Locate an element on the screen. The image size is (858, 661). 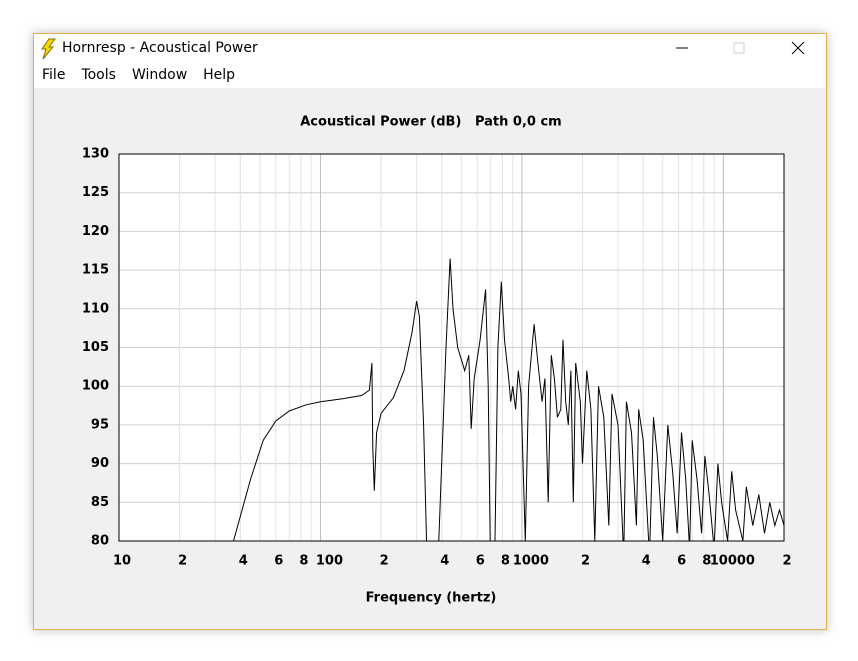
y-tick-label: 100 is located at coordinates (95, 386).